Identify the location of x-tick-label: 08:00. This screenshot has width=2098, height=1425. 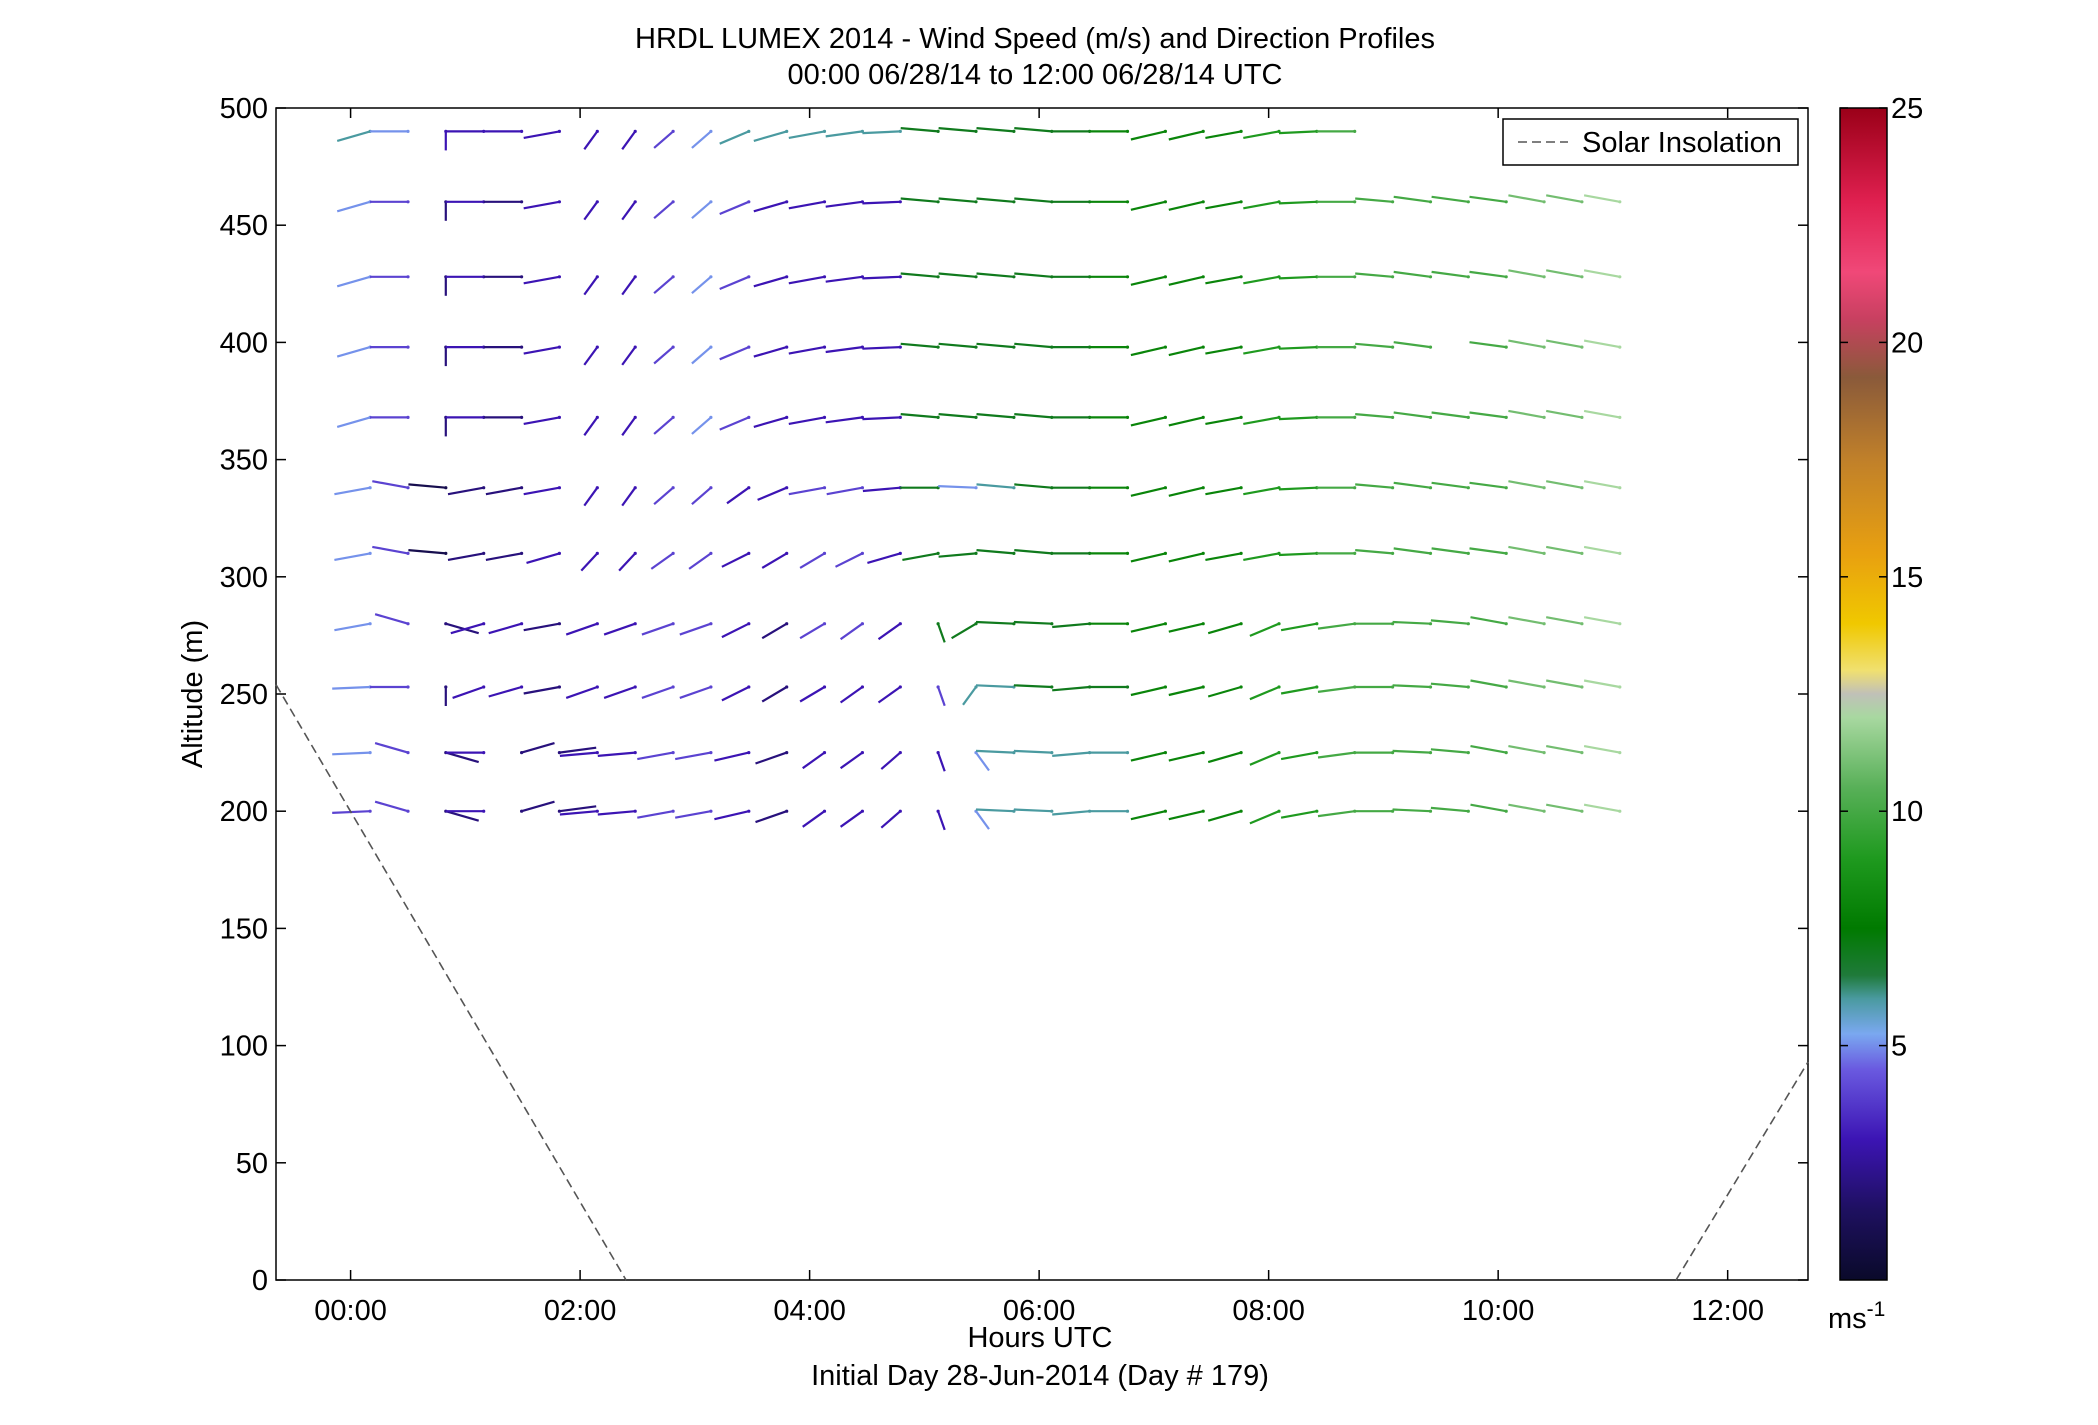
(1268, 1311).